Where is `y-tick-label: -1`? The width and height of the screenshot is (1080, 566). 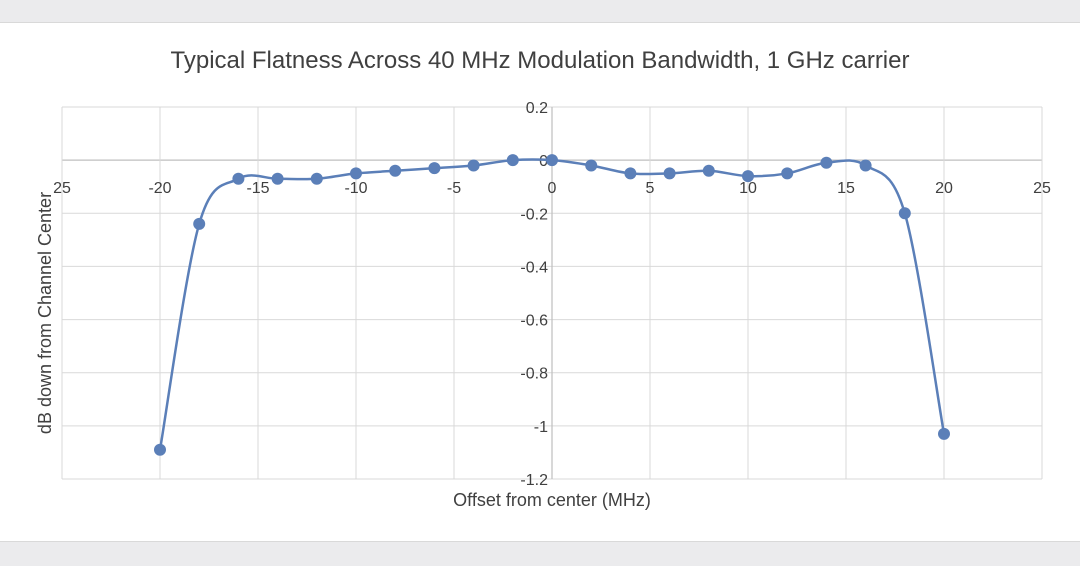
y-tick-label: -1 is located at coordinates (541, 427).